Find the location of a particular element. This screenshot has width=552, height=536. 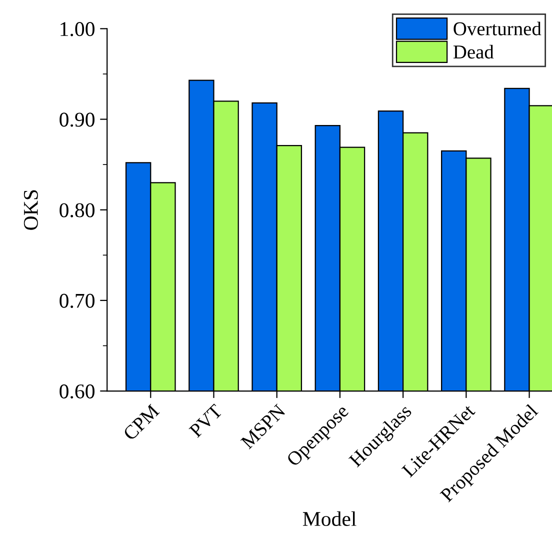

y-tick-label: 0.90 is located at coordinates (77, 119).